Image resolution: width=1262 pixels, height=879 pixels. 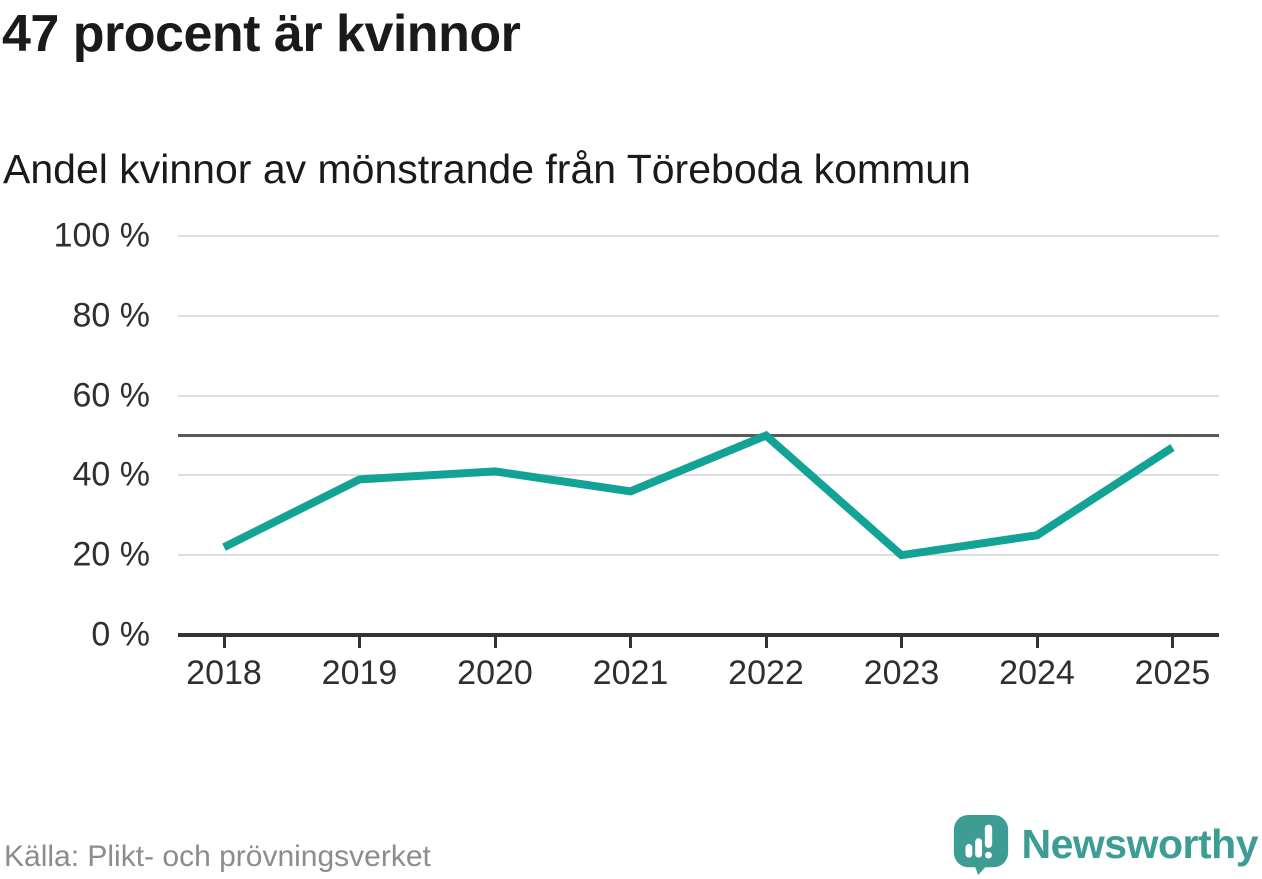 I want to click on x-axis-label: 2022, so click(x=766, y=673).